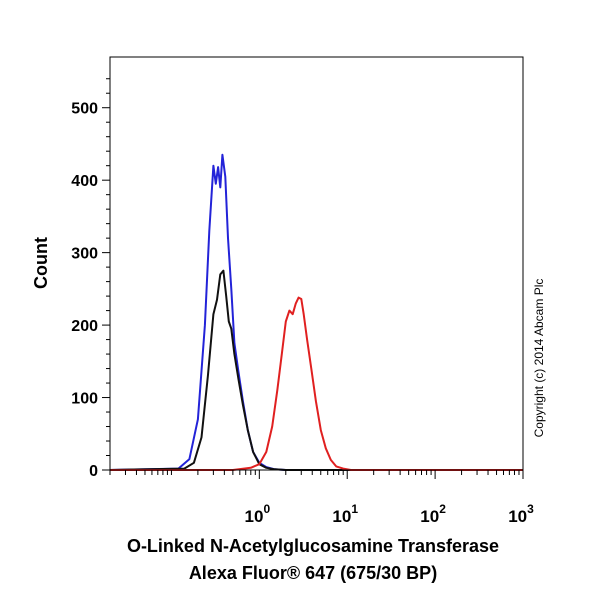 The width and height of the screenshot is (600, 600). Describe the element at coordinates (90, 279) in the screenshot. I see `y-axis: 0 100 200 300 400 500` at that location.